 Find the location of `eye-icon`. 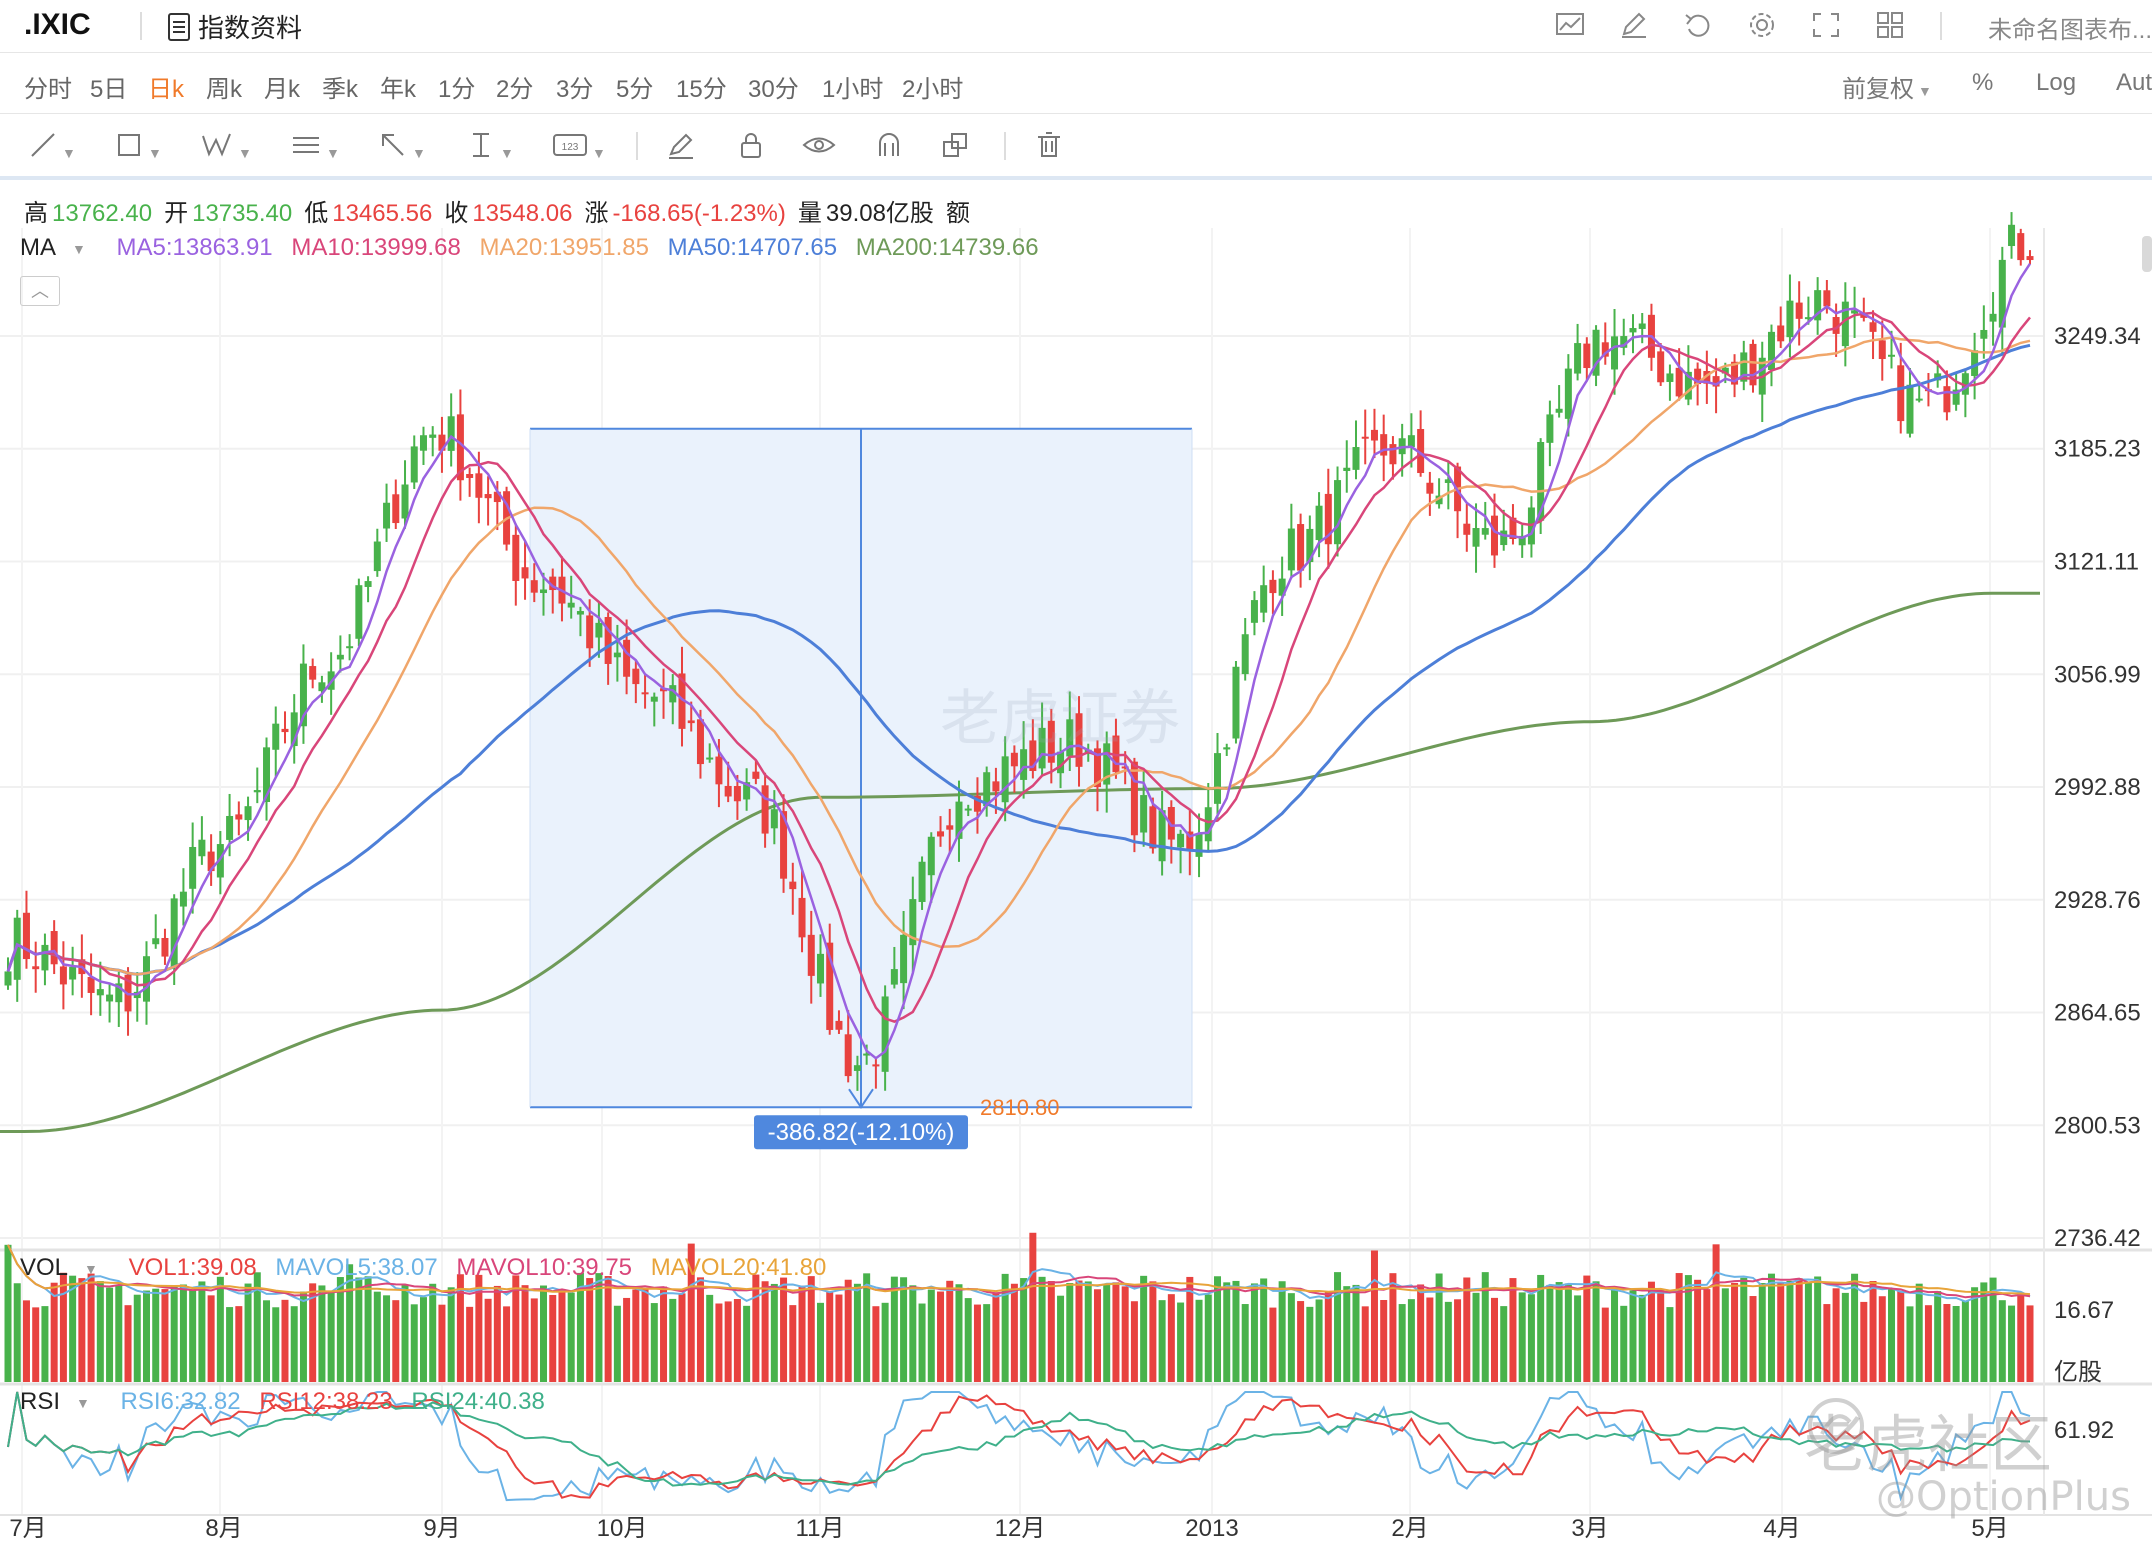

eye-icon is located at coordinates (819, 145).